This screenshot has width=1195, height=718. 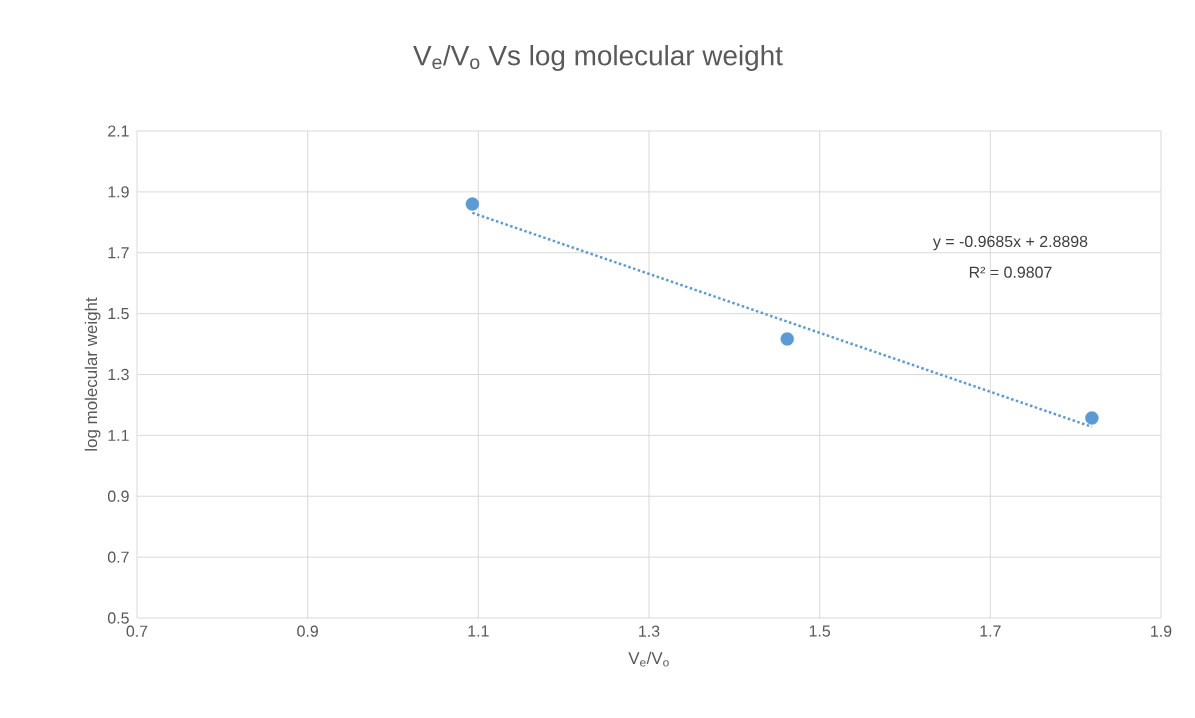 I want to click on x-tick-label: 0.7, so click(x=137, y=631).